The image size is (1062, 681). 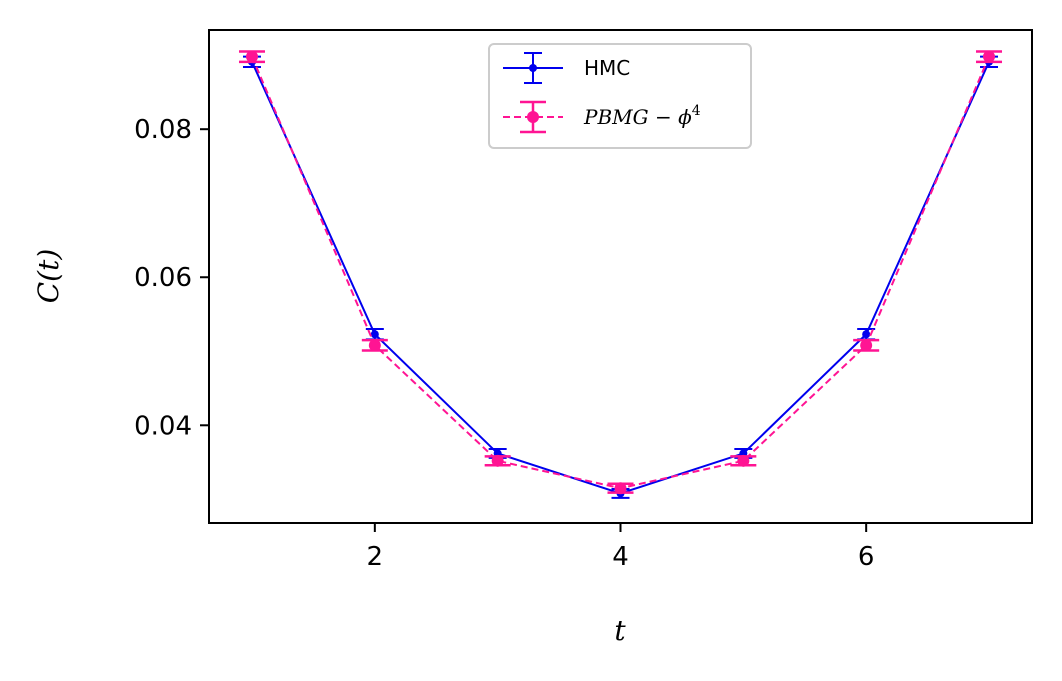 What do you see at coordinates (163, 130) in the screenshot?
I see `y-tick-label: 0.08` at bounding box center [163, 130].